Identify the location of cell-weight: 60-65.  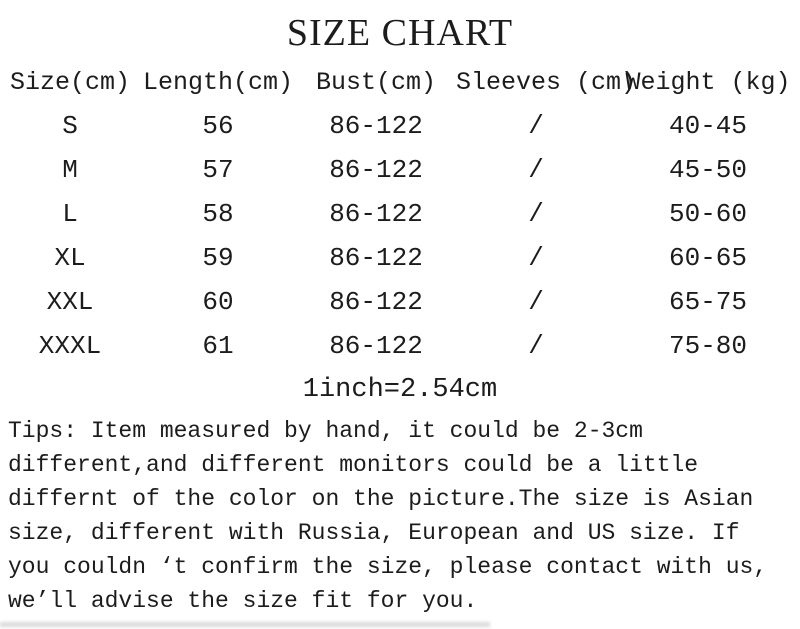
(707, 258).